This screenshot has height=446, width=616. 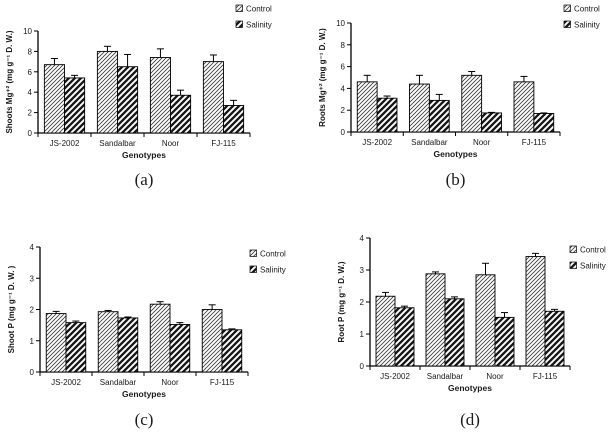 What do you see at coordinates (144, 419) in the screenshot?
I see `caption-c: (c)` at bounding box center [144, 419].